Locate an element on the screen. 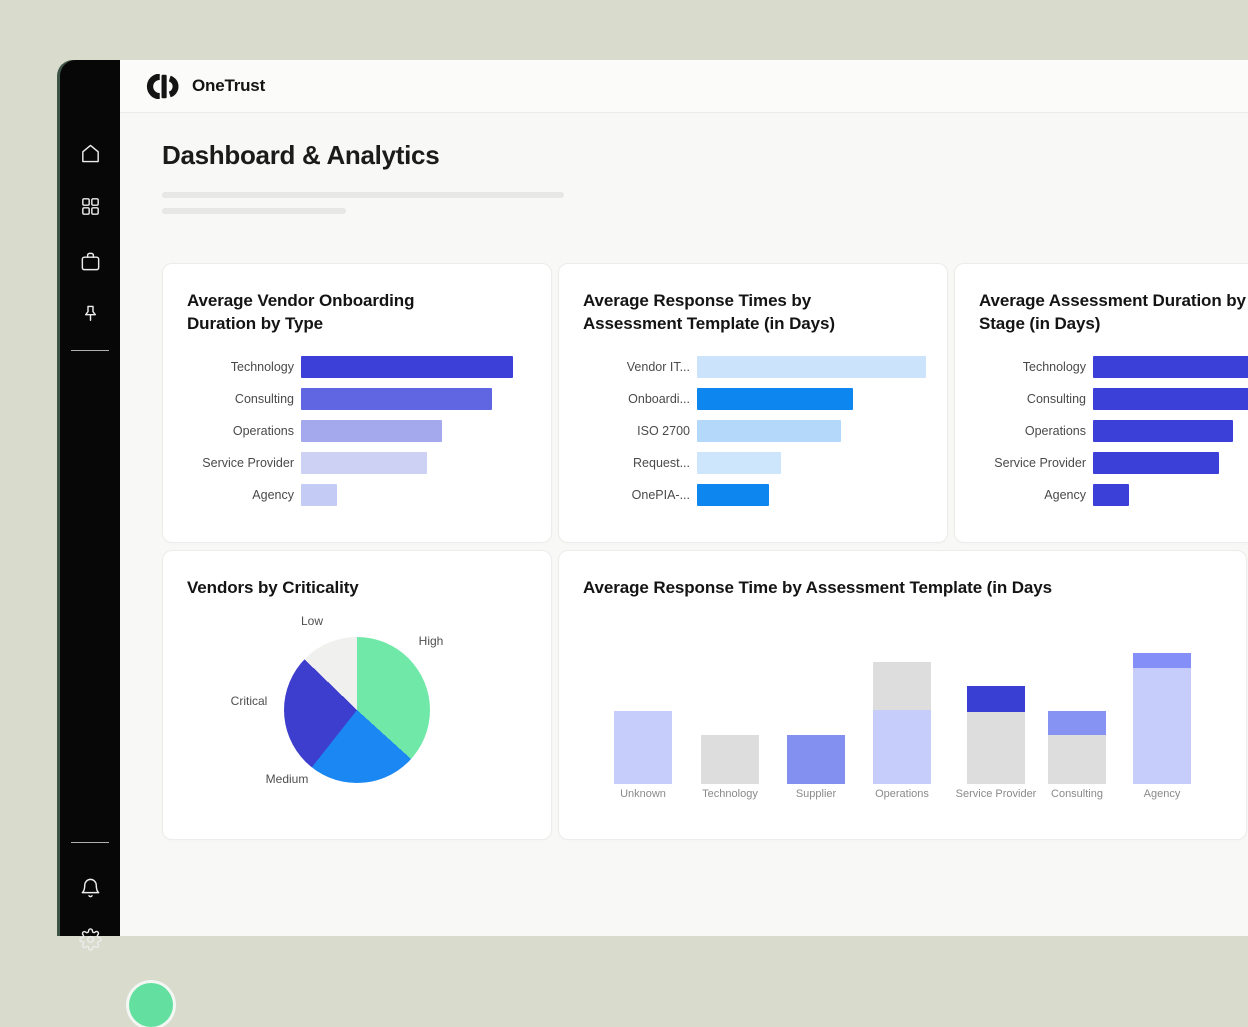  pie-slice-label: Medium is located at coordinates (287, 779).